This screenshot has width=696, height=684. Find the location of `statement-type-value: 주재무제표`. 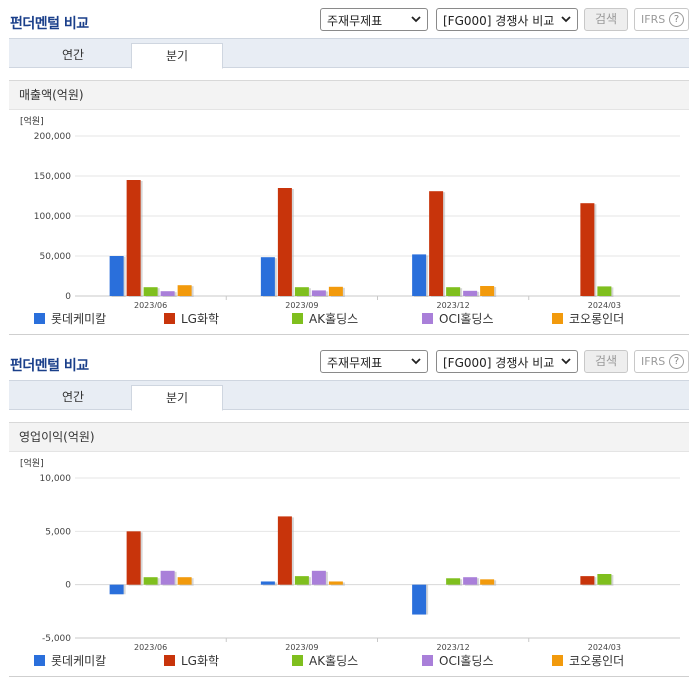

statement-type-value: 주재무제표 is located at coordinates (355, 21).